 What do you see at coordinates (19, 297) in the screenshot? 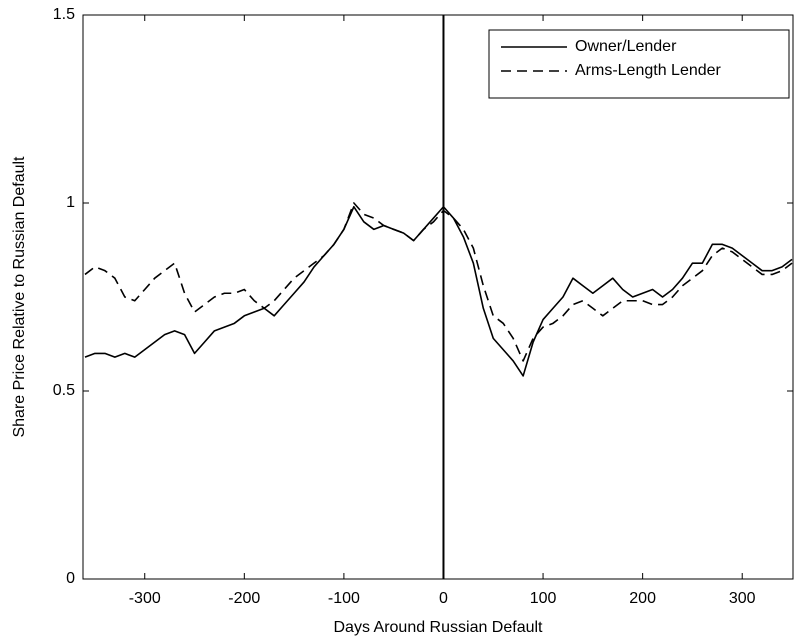
I see `y-axis-label: Share Price Relative to Russian Default` at bounding box center [19, 297].